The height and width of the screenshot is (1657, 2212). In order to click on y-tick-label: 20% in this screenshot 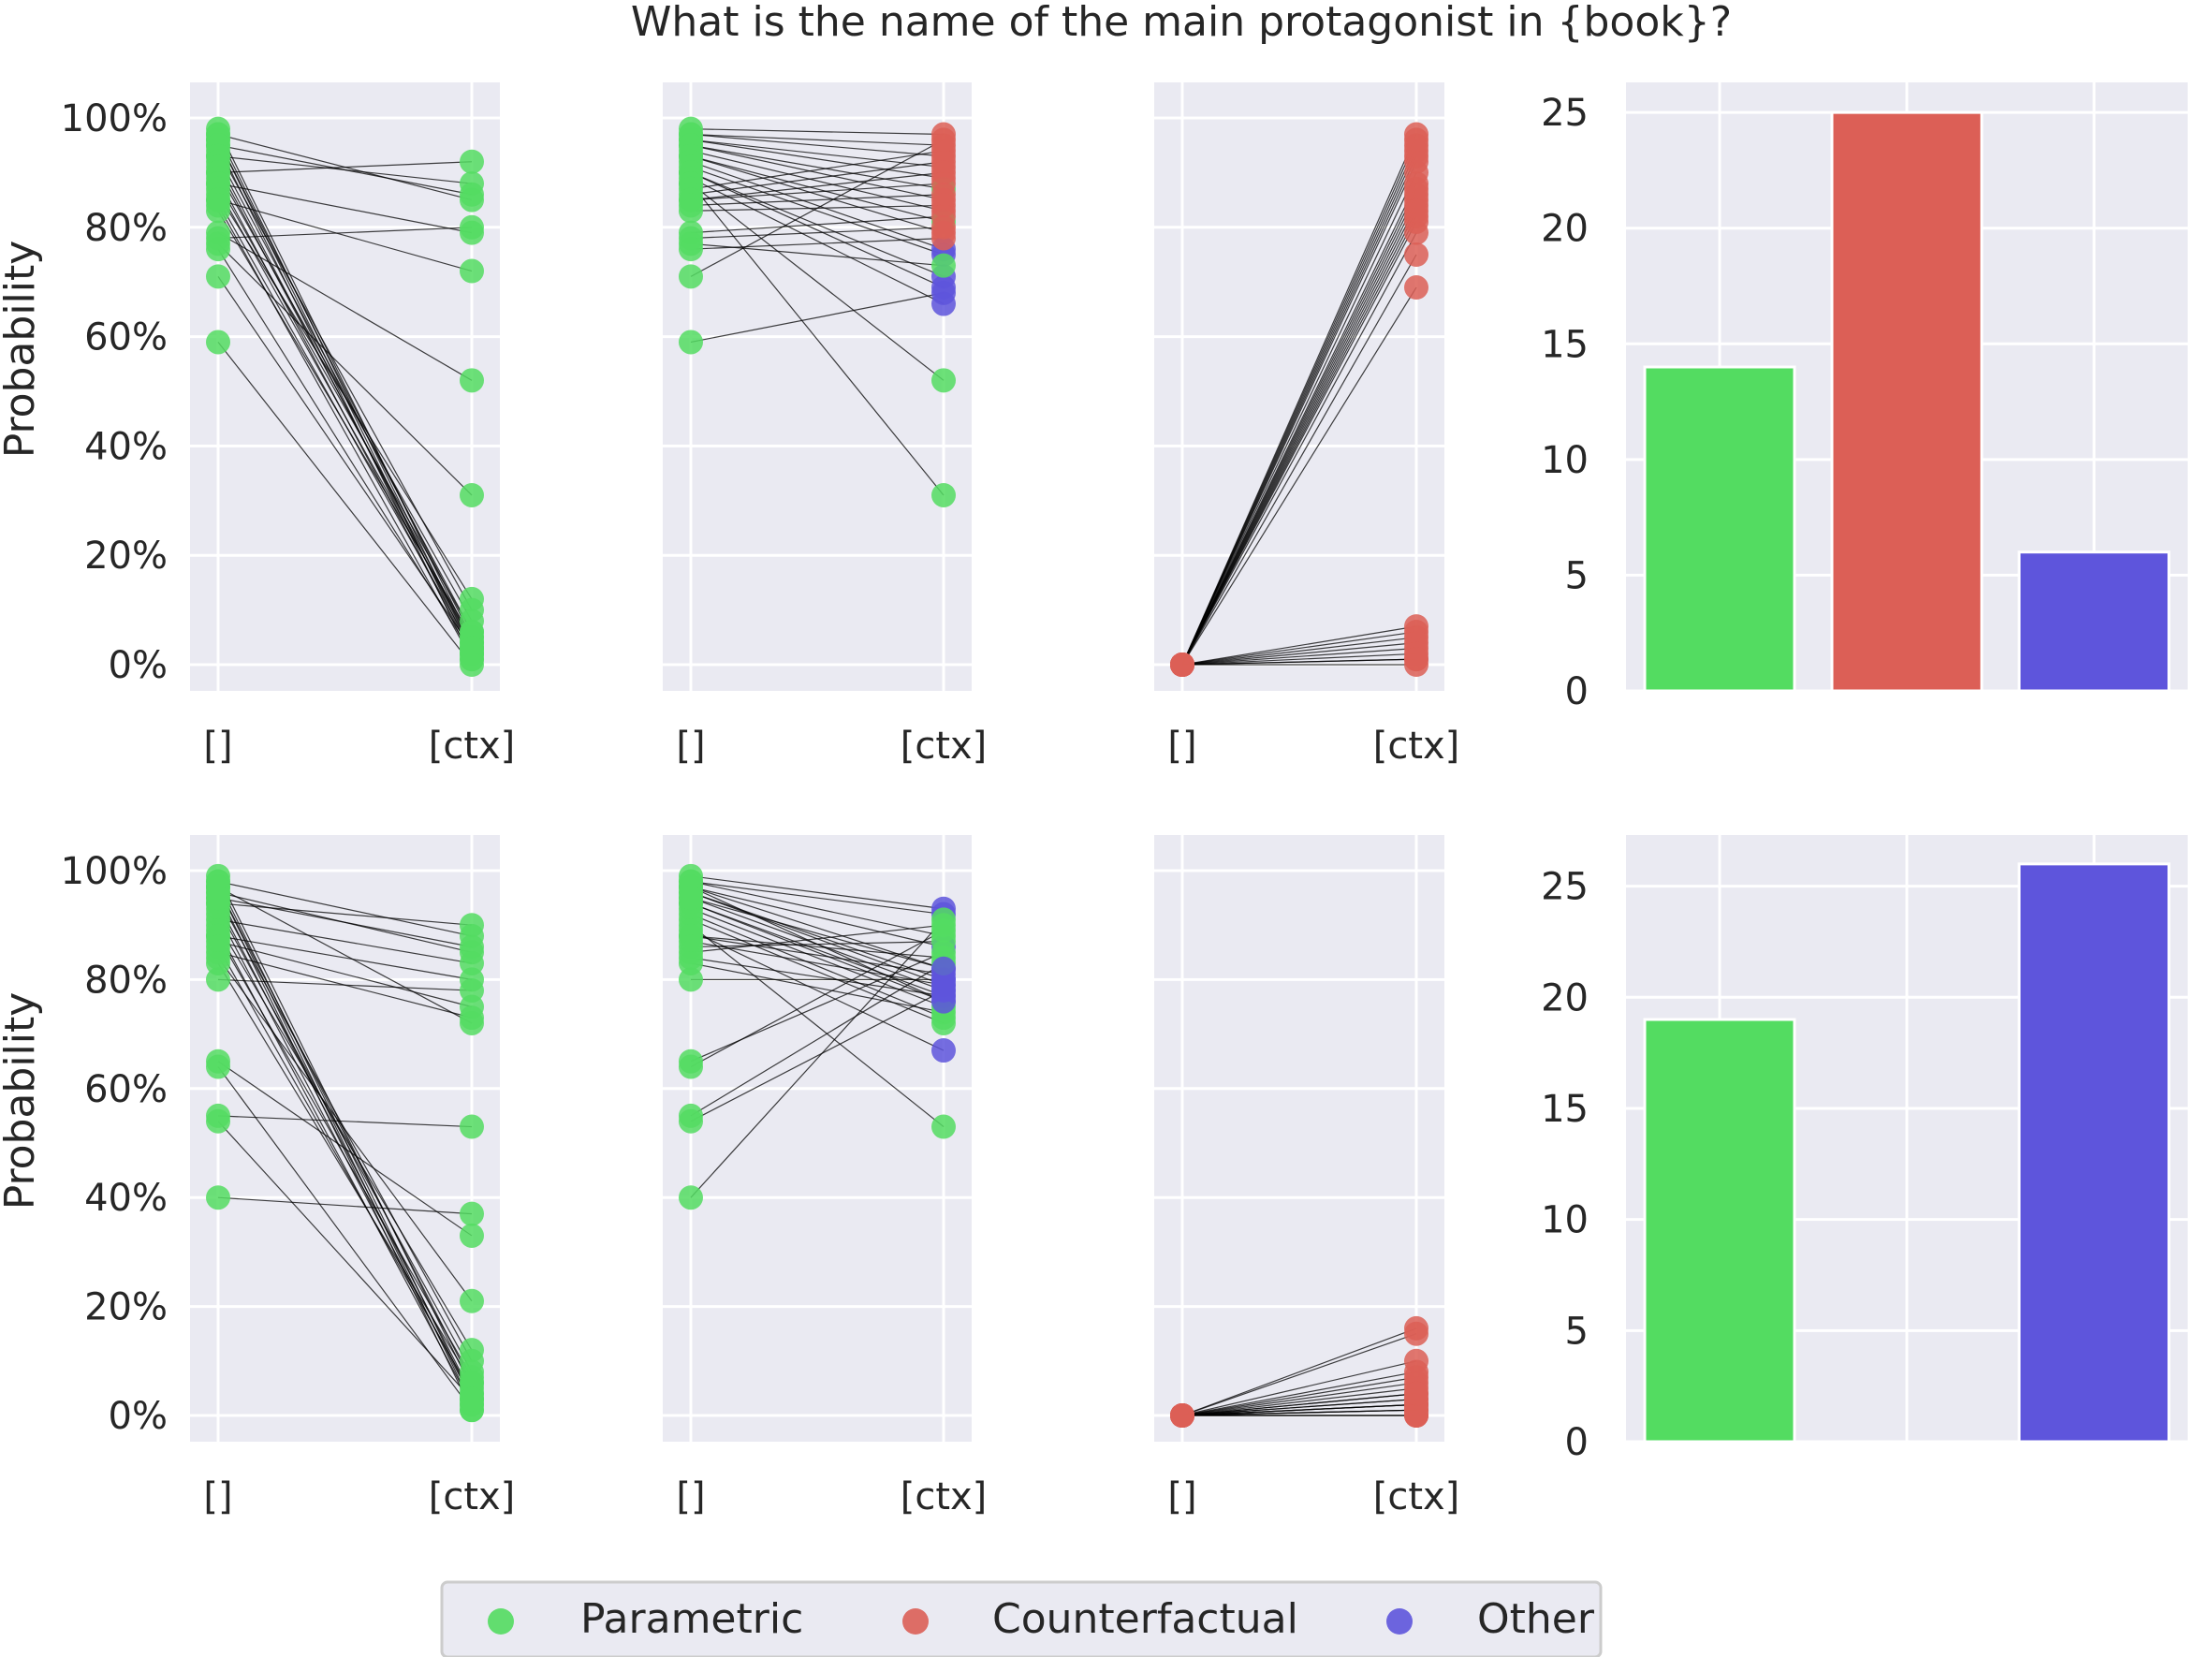, I will do `click(126, 557)`.